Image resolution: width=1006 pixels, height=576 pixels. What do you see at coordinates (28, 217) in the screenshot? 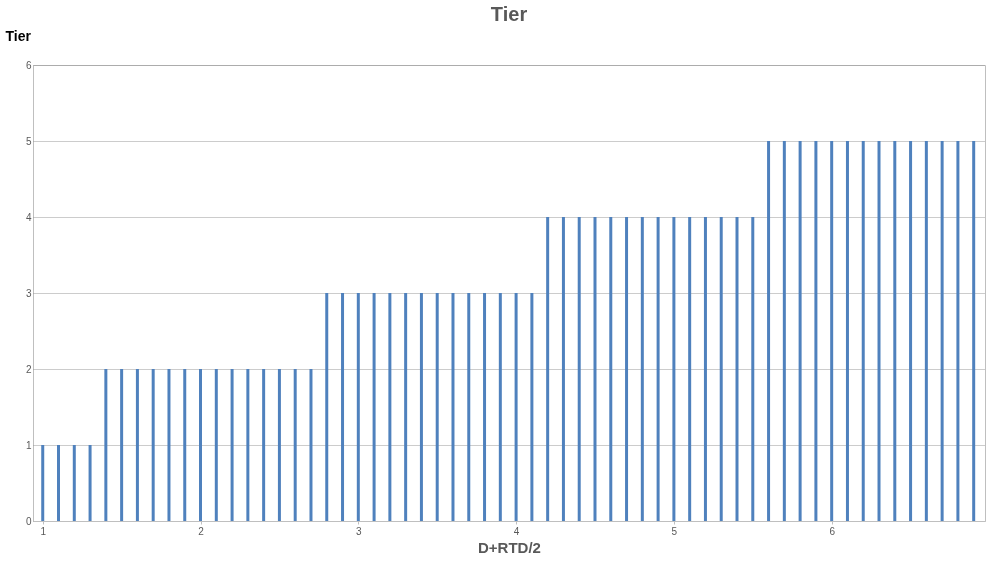
I see `y-tick-label: 4` at bounding box center [28, 217].